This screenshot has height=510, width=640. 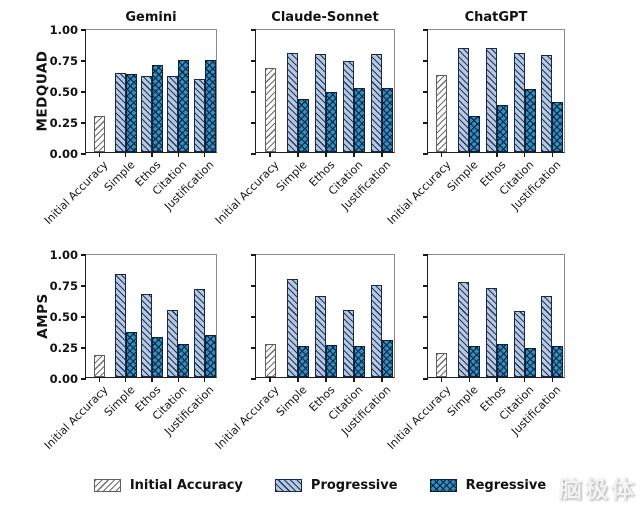 What do you see at coordinates (354, 485) in the screenshot?
I see `legend-label: Progressive` at bounding box center [354, 485].